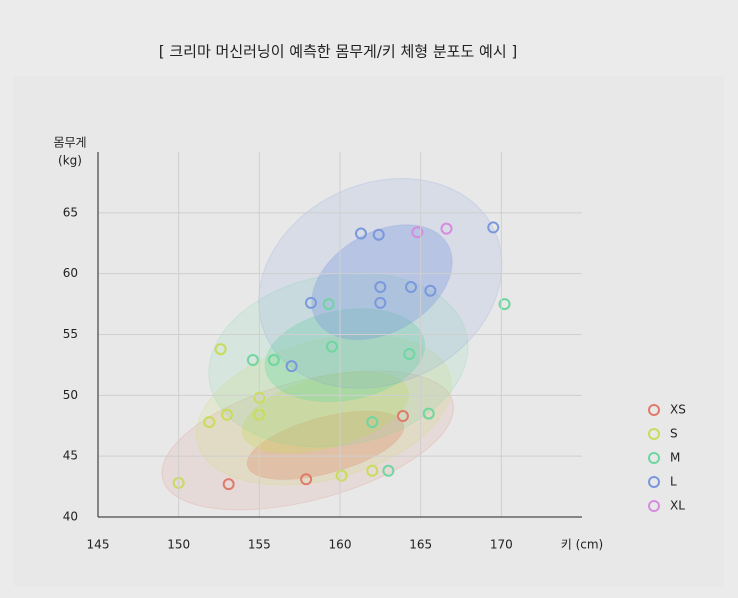 The width and height of the screenshot is (738, 598). Describe the element at coordinates (673, 482) in the screenshot. I see `legend-label: L` at that location.